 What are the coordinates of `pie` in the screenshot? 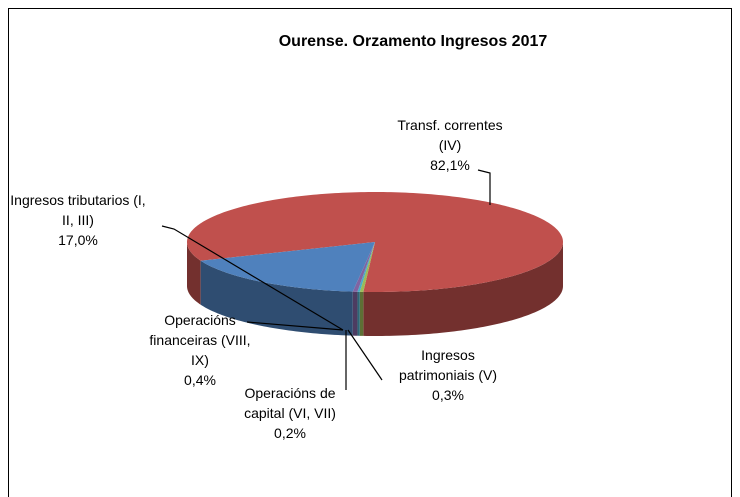 It's located at (375, 264).